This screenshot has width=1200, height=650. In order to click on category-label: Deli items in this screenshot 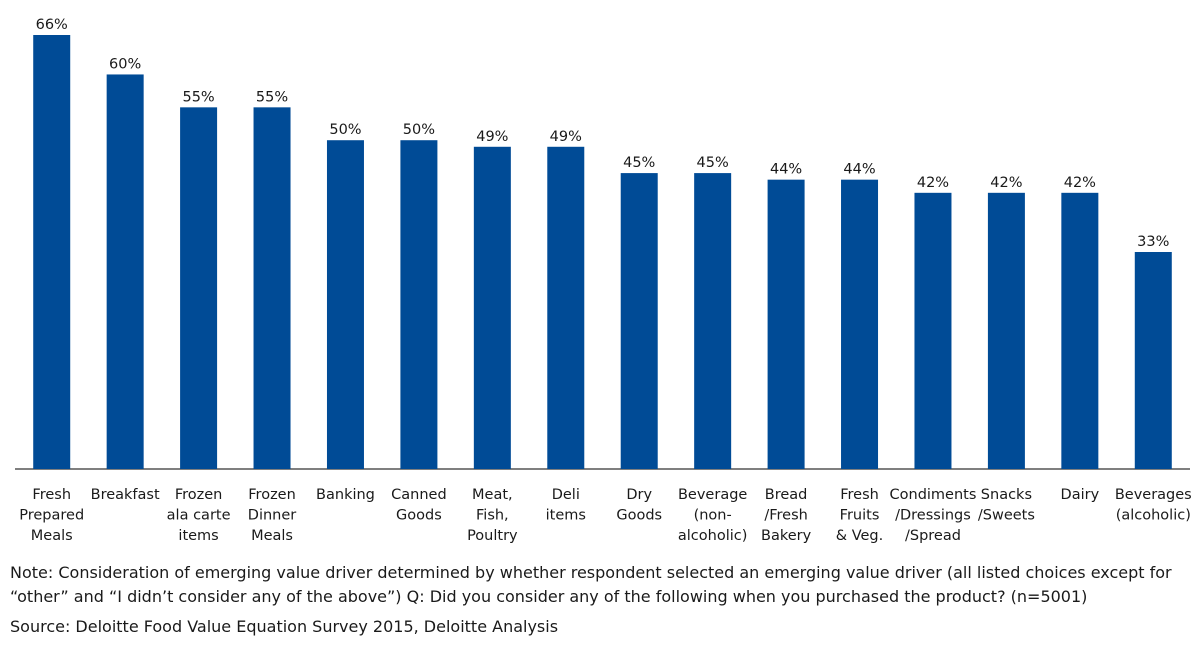, I will do `click(566, 505)`.